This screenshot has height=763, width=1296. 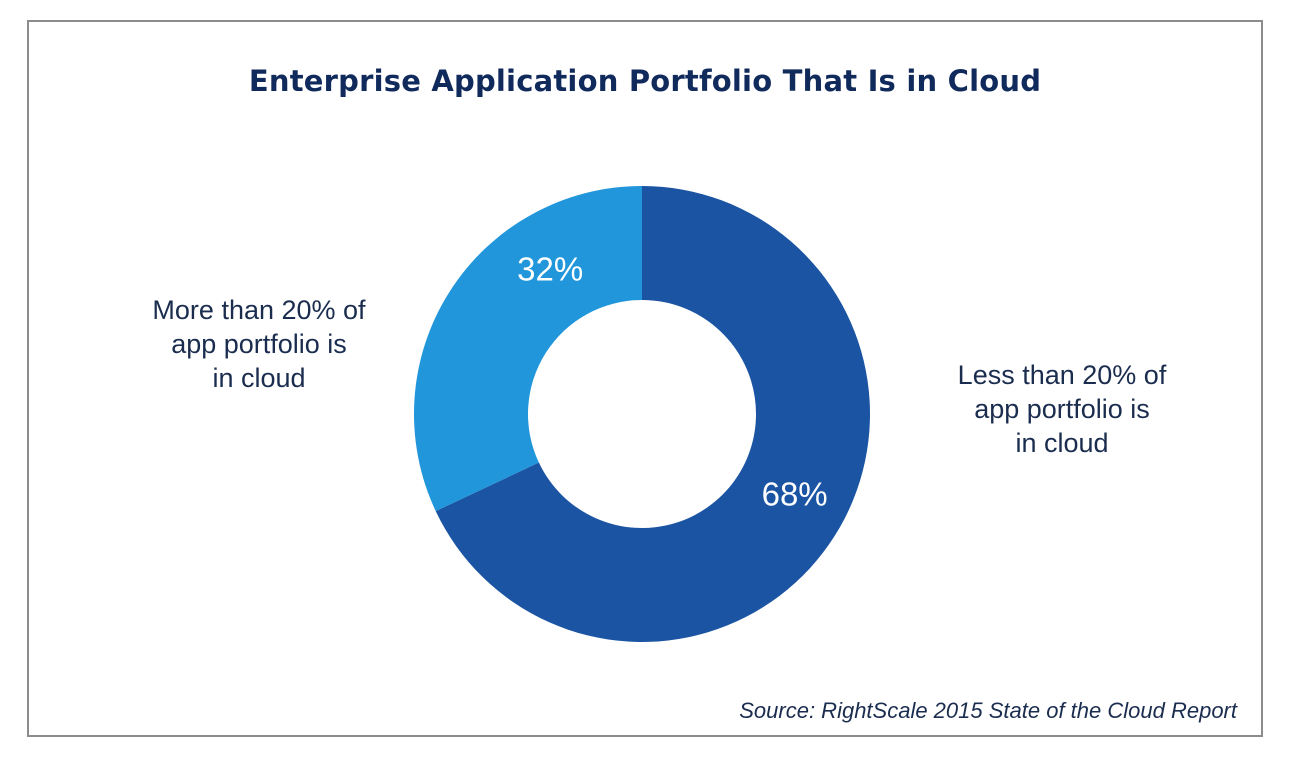 I want to click on data-label-68-percent: 68%, so click(x=795, y=493).